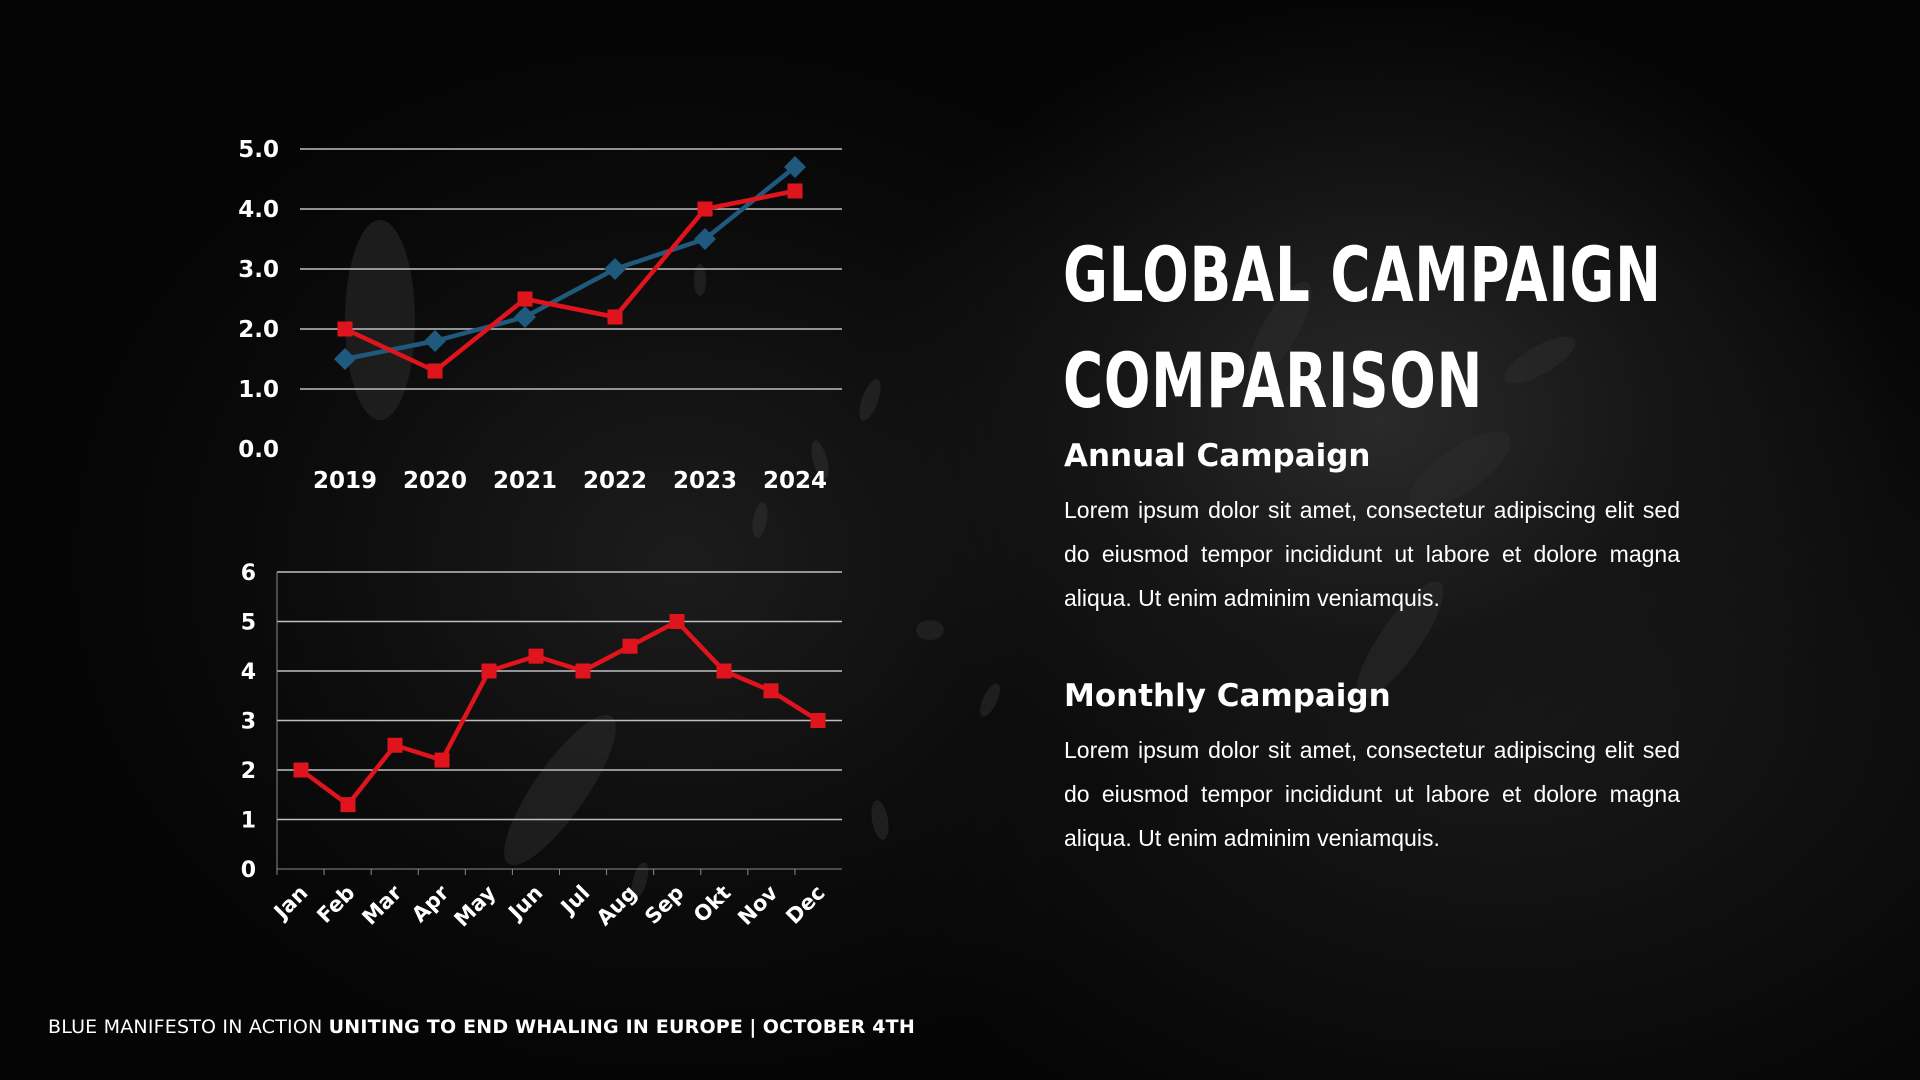  What do you see at coordinates (712, 904) in the screenshot?
I see `chart-2-x-tick-label: Okt` at bounding box center [712, 904].